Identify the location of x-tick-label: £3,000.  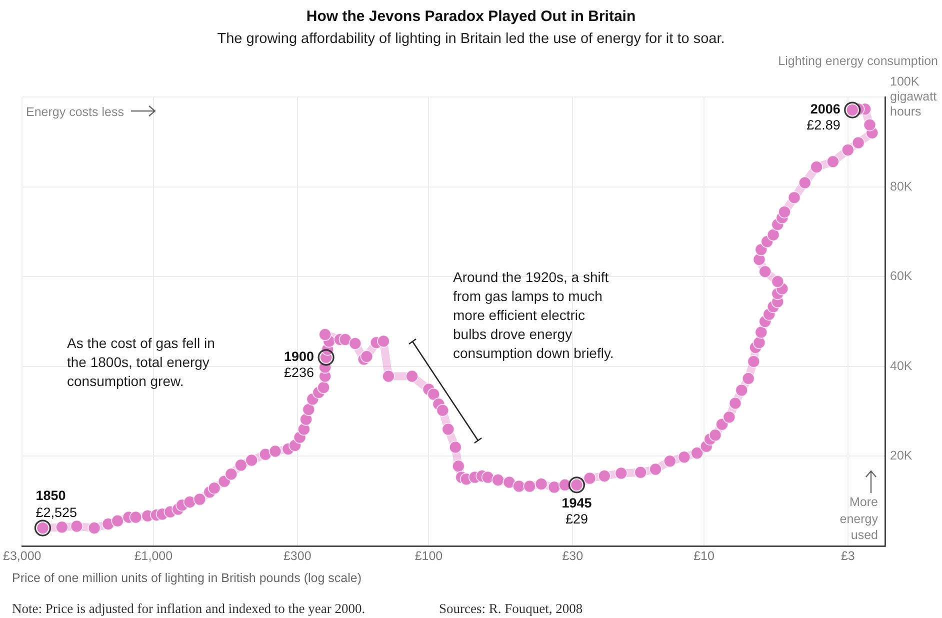
(22, 555).